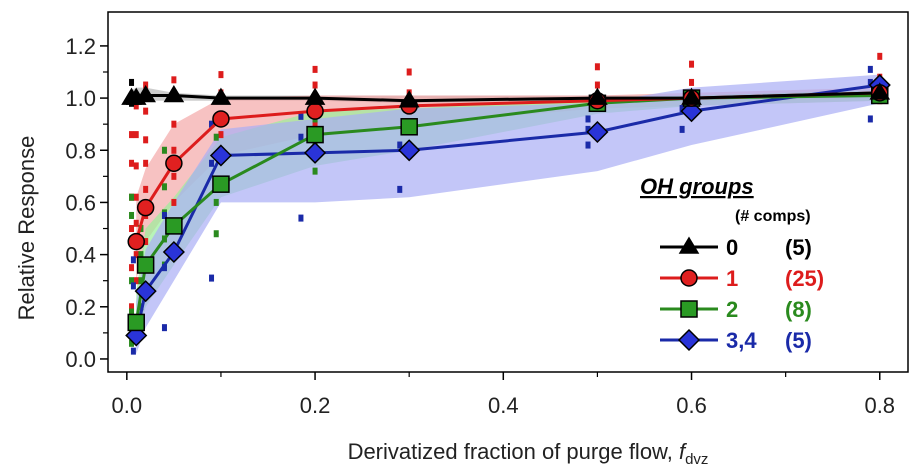 This screenshot has width=910, height=468. What do you see at coordinates (503, 405) in the screenshot?
I see `x-tick-label: 0.4` at bounding box center [503, 405].